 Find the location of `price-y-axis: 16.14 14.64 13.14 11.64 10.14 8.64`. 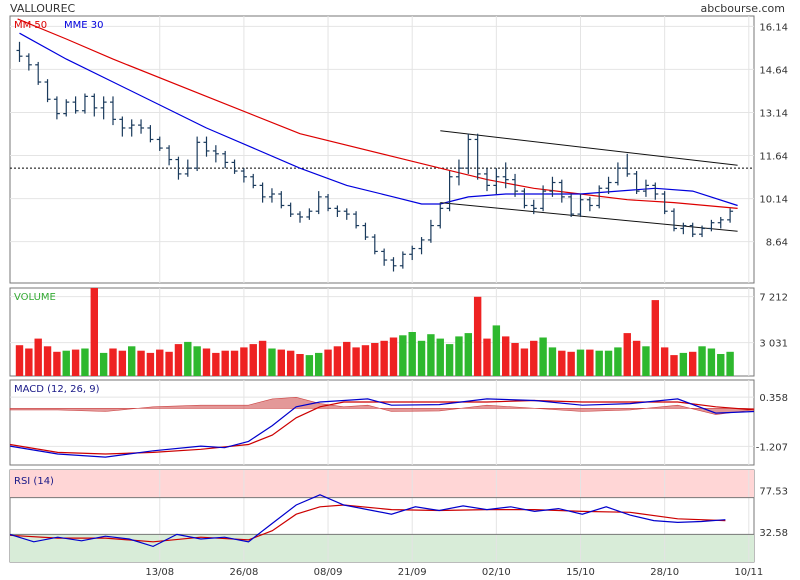

price-y-axis: 16.14 14.64 13.14 11.64 10.14 8.64 is located at coordinates (773, 135).